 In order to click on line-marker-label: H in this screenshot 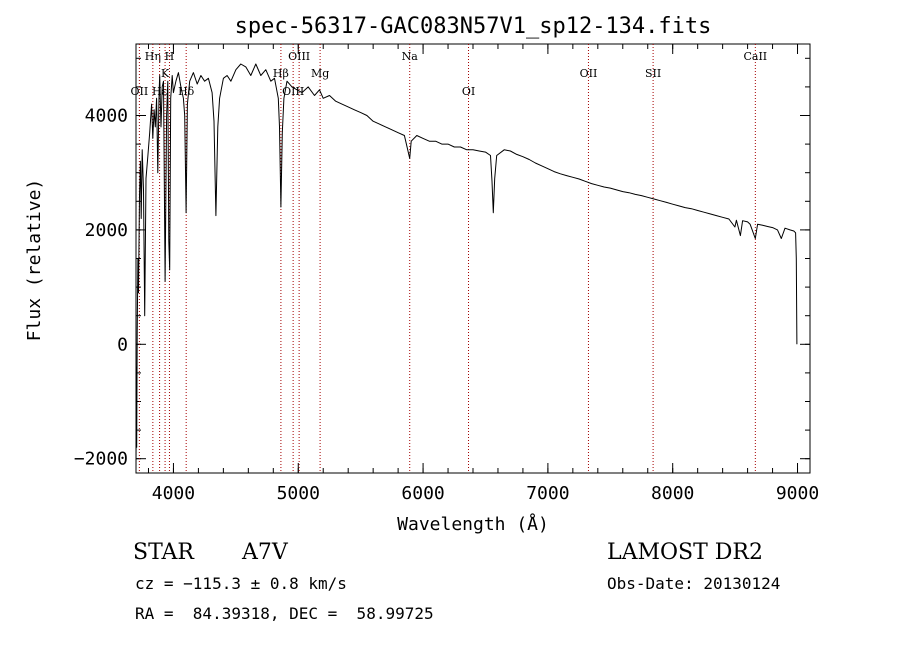, I will do `click(170, 56)`.